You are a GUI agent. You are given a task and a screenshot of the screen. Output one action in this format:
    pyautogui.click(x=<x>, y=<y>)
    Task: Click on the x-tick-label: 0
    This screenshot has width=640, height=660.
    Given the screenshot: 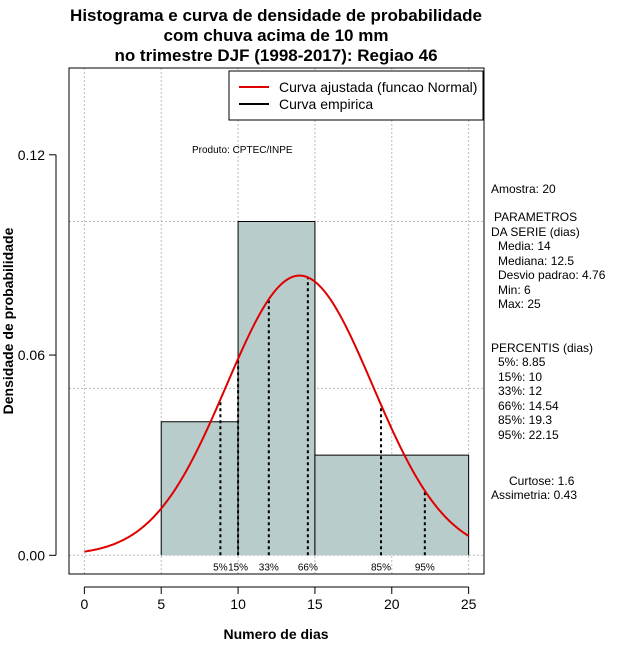 What is the action you would take?
    pyautogui.click(x=84, y=604)
    